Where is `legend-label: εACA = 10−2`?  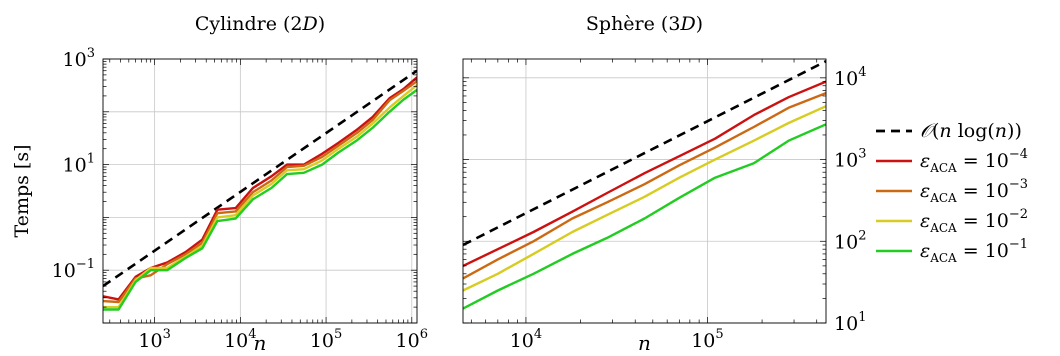
legend-label: εACA = 10−2 is located at coordinates (974, 221).